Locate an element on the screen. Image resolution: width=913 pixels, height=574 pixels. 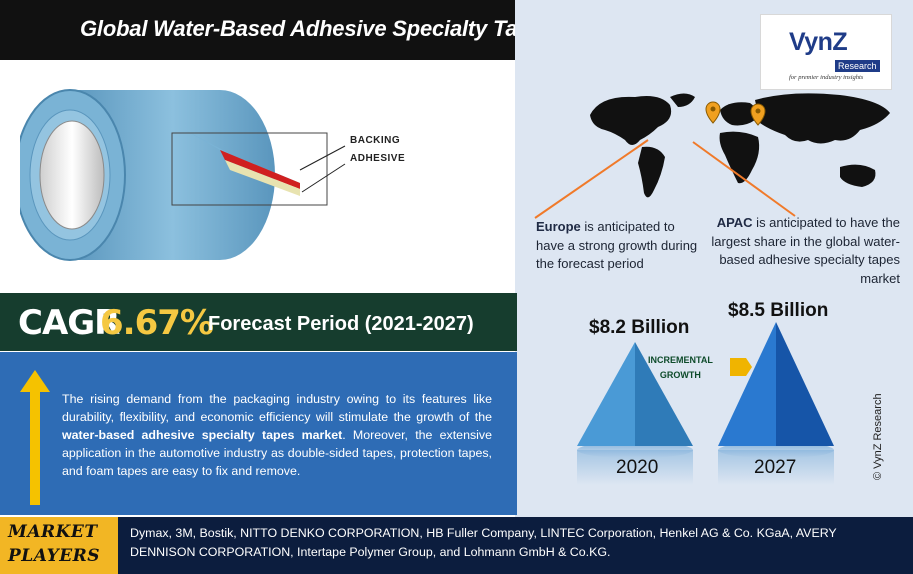
market-players-label: MARKET PLAYERS is located at coordinates (60, 544).